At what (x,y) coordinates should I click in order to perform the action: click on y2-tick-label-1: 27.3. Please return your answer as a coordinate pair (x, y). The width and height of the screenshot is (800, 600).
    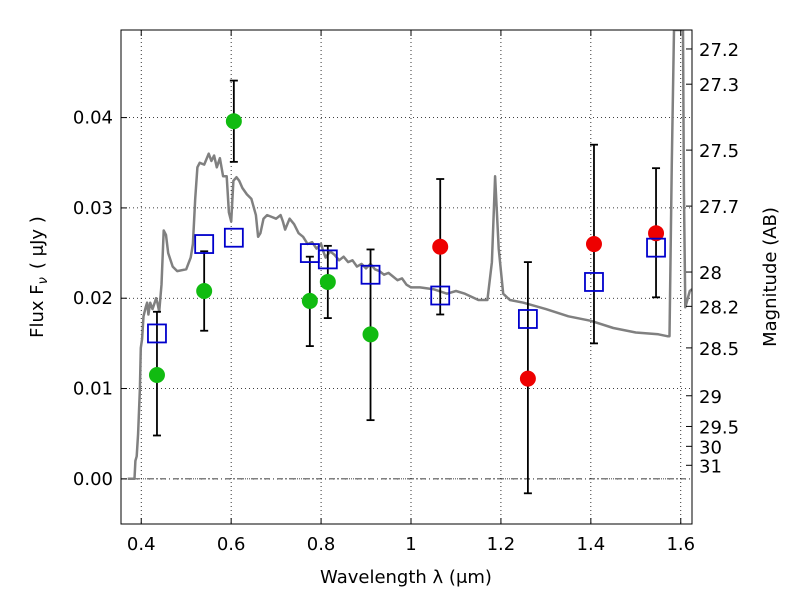
    Looking at the image, I should click on (719, 85).